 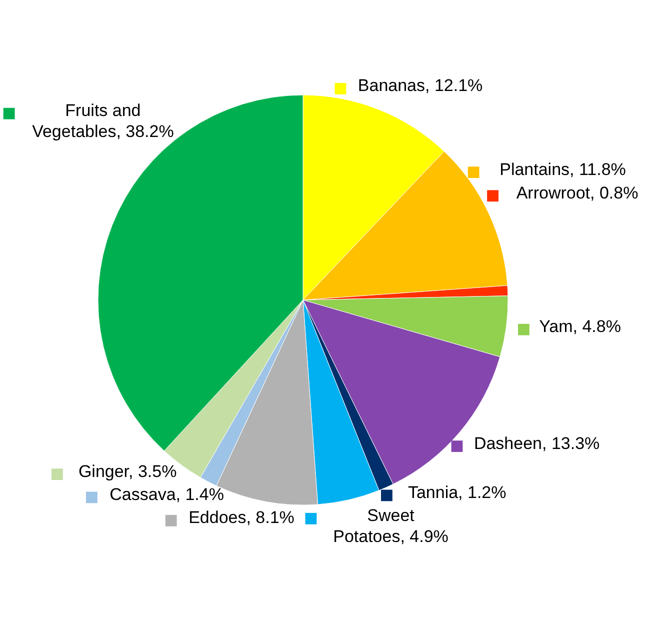 I want to click on legend-label: Yam, 4.8%, so click(x=580, y=326).